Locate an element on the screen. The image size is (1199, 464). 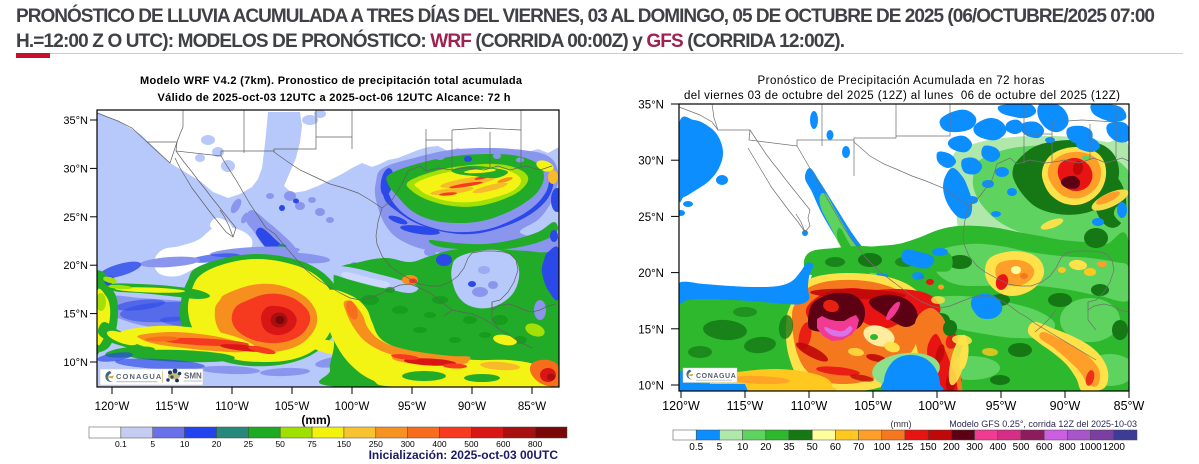
svg-text: 25 is located at coordinates (249, 444).